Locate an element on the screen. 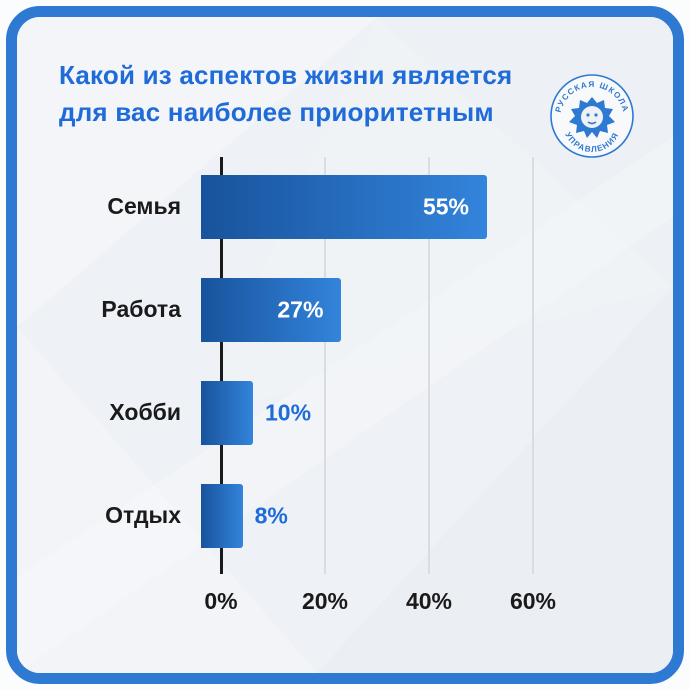 The height and width of the screenshot is (690, 690). bar-area: 55% is located at coordinates (357, 206).